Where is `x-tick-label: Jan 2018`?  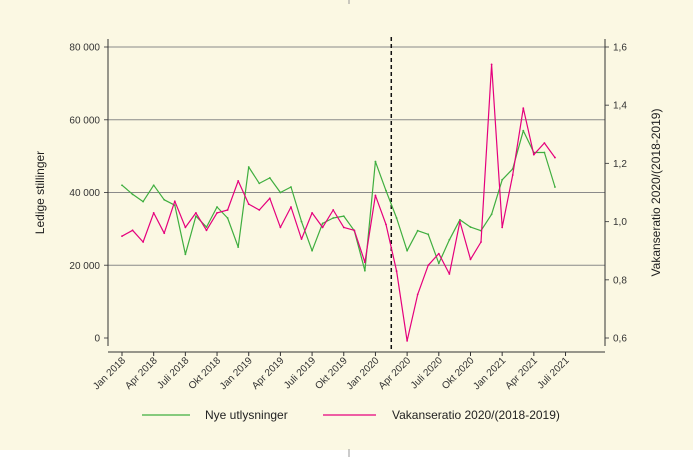
x-tick-label: Jan 2018 is located at coordinates (109, 373).